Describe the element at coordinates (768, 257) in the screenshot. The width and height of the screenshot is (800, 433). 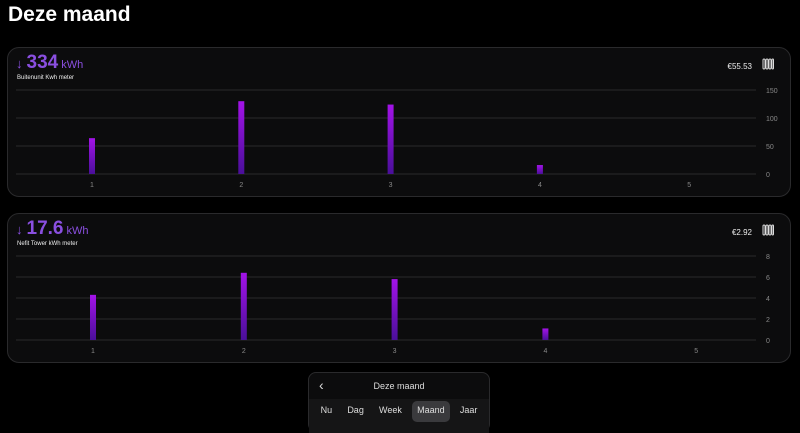
I see `y-tick-label: 8` at that location.